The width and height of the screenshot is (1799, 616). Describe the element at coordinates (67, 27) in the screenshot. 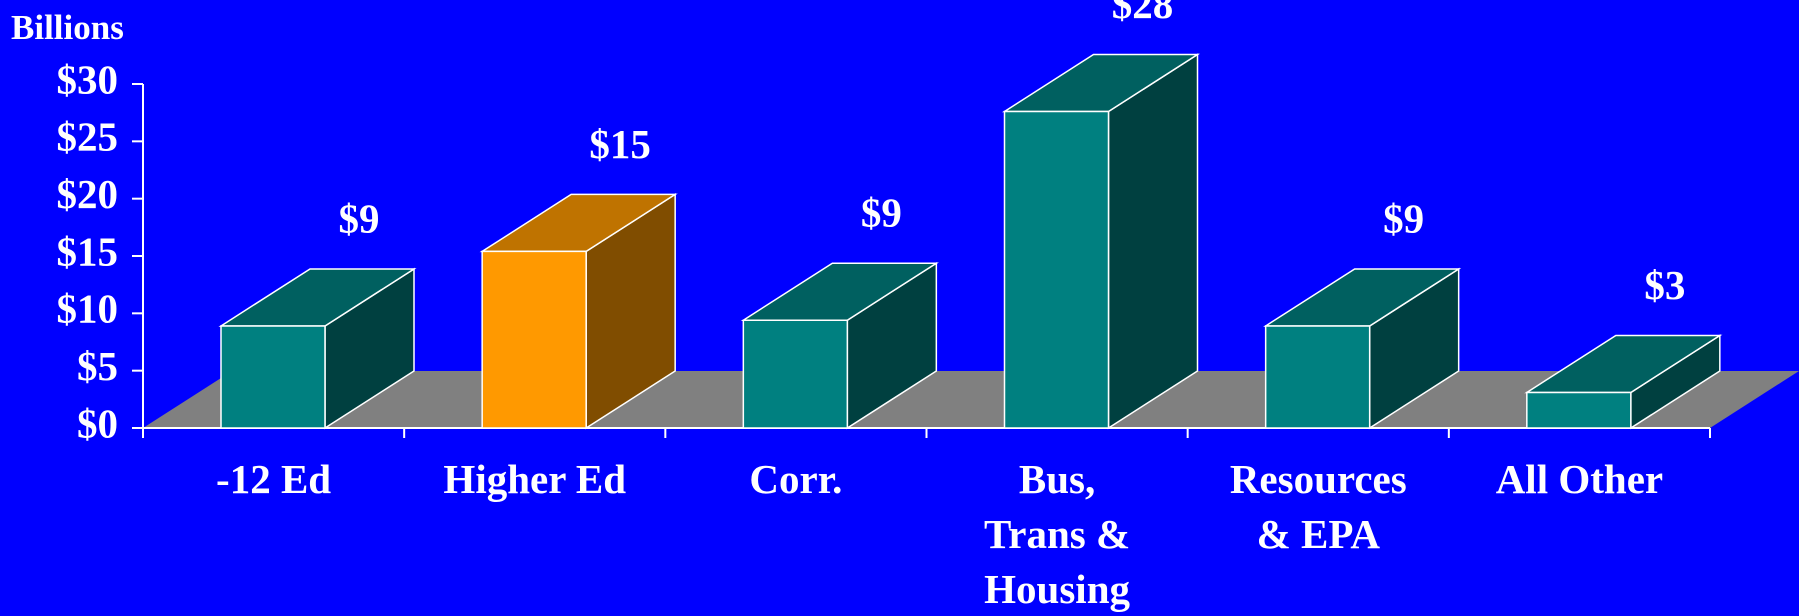

I see `y-axis-label: Billions` at that location.